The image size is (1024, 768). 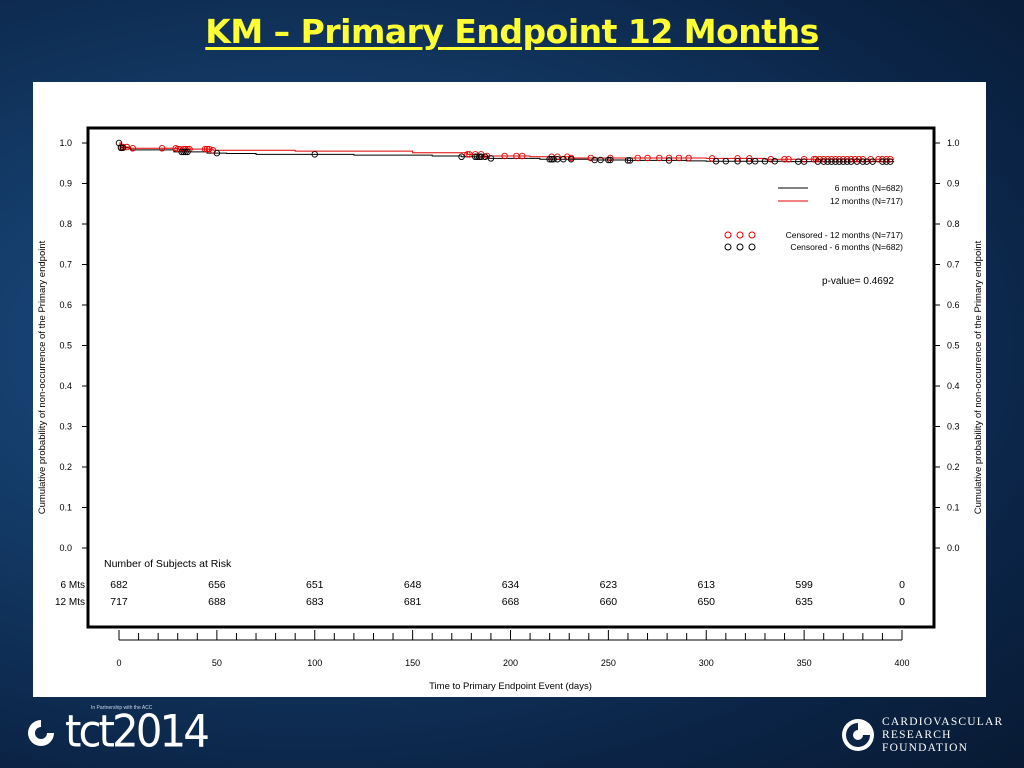 What do you see at coordinates (925, 748) in the screenshot?
I see `crf-line-3: FOUNDATION` at bounding box center [925, 748].